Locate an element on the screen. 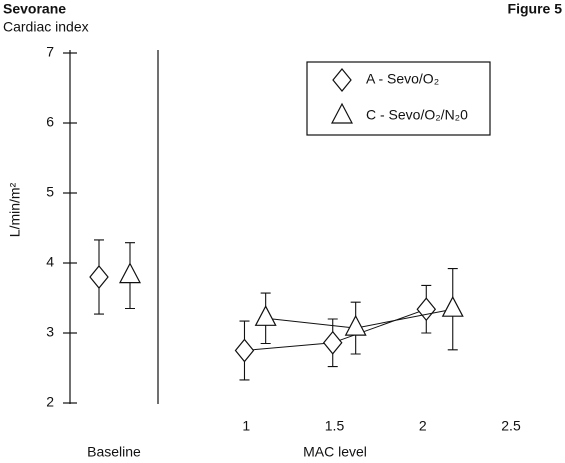 The height and width of the screenshot is (463, 565). y-tick-label: 3 is located at coordinates (50, 332).